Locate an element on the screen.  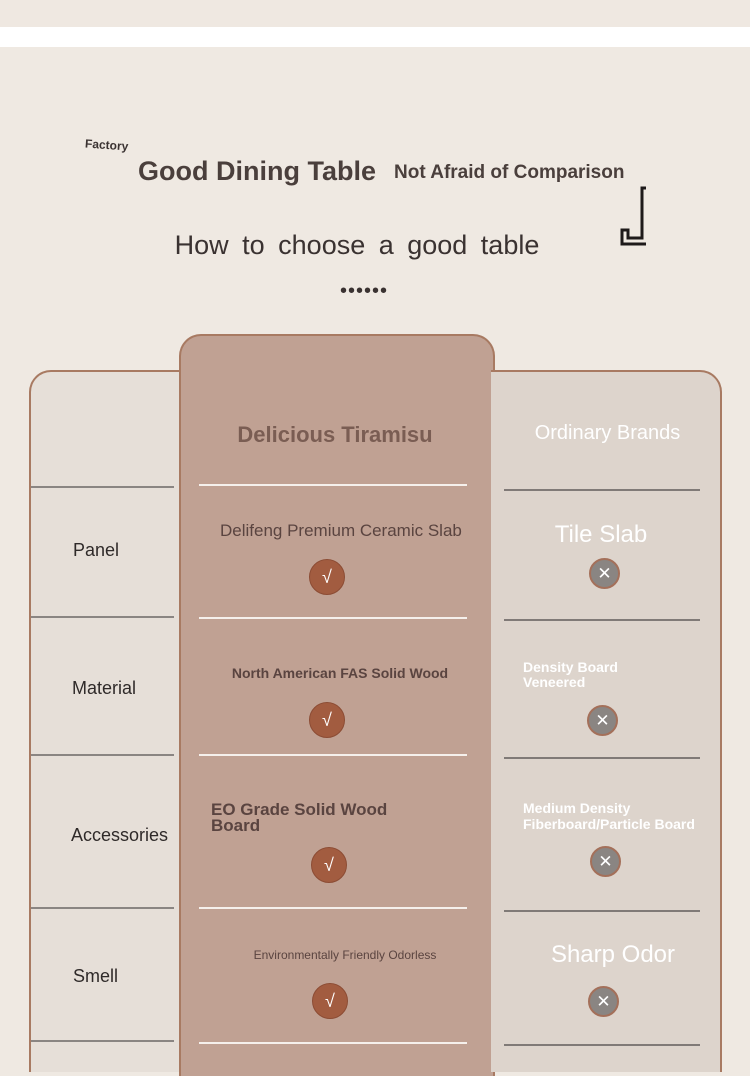
factory-label: Factory is located at coordinates (106, 145).